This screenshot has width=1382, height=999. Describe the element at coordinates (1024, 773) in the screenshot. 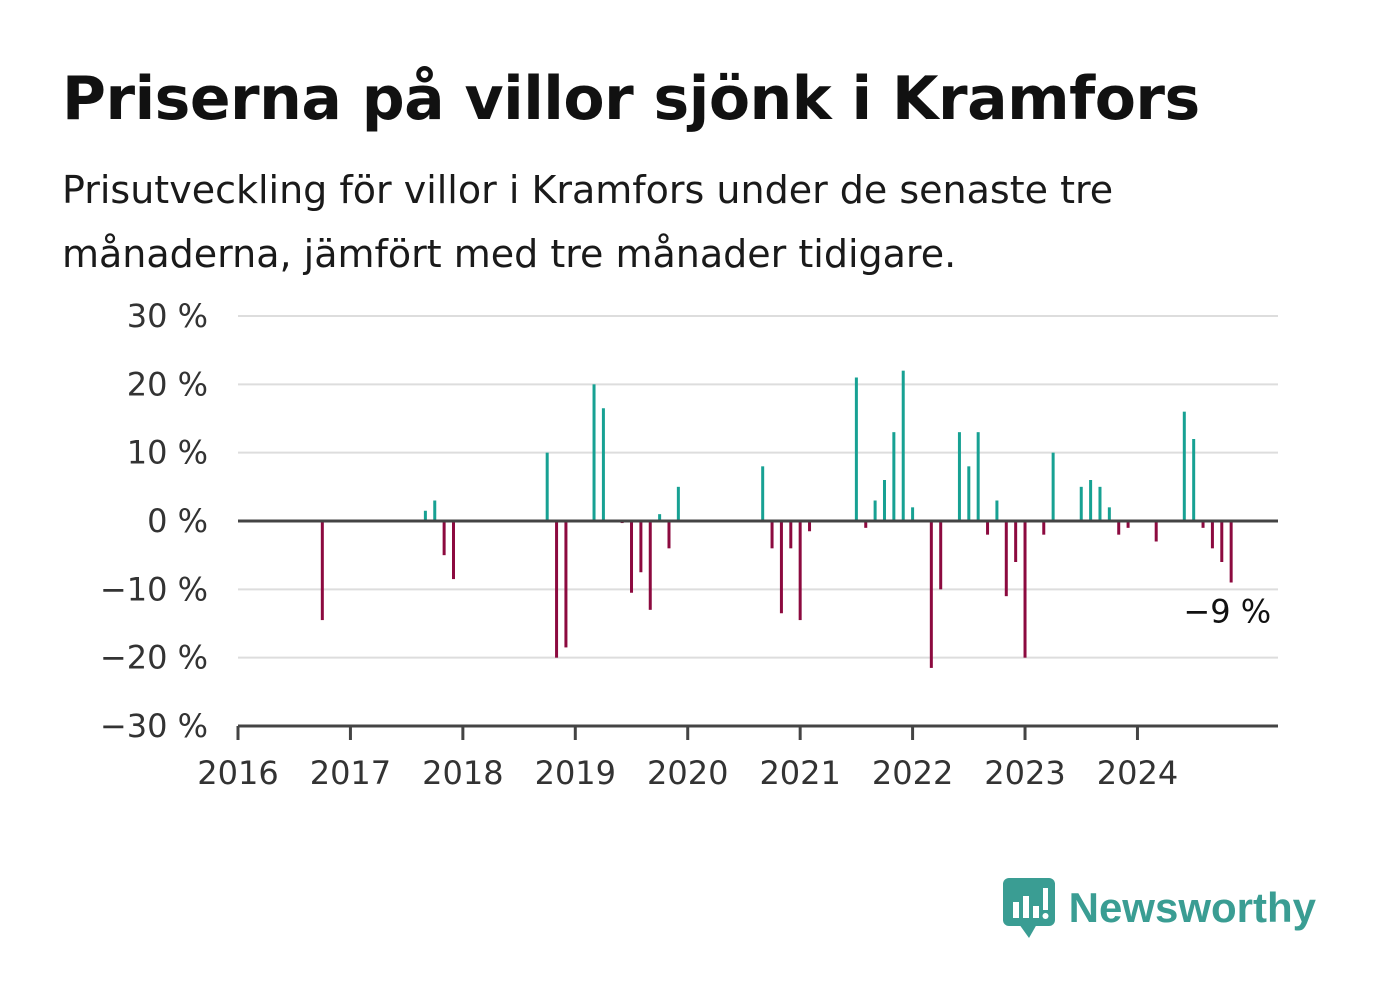

I see `x-tick-label: 2023` at that location.